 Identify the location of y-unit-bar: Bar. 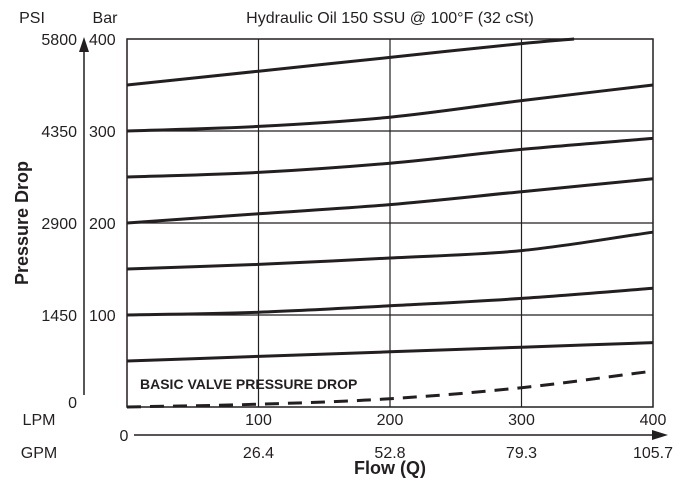
(106, 18).